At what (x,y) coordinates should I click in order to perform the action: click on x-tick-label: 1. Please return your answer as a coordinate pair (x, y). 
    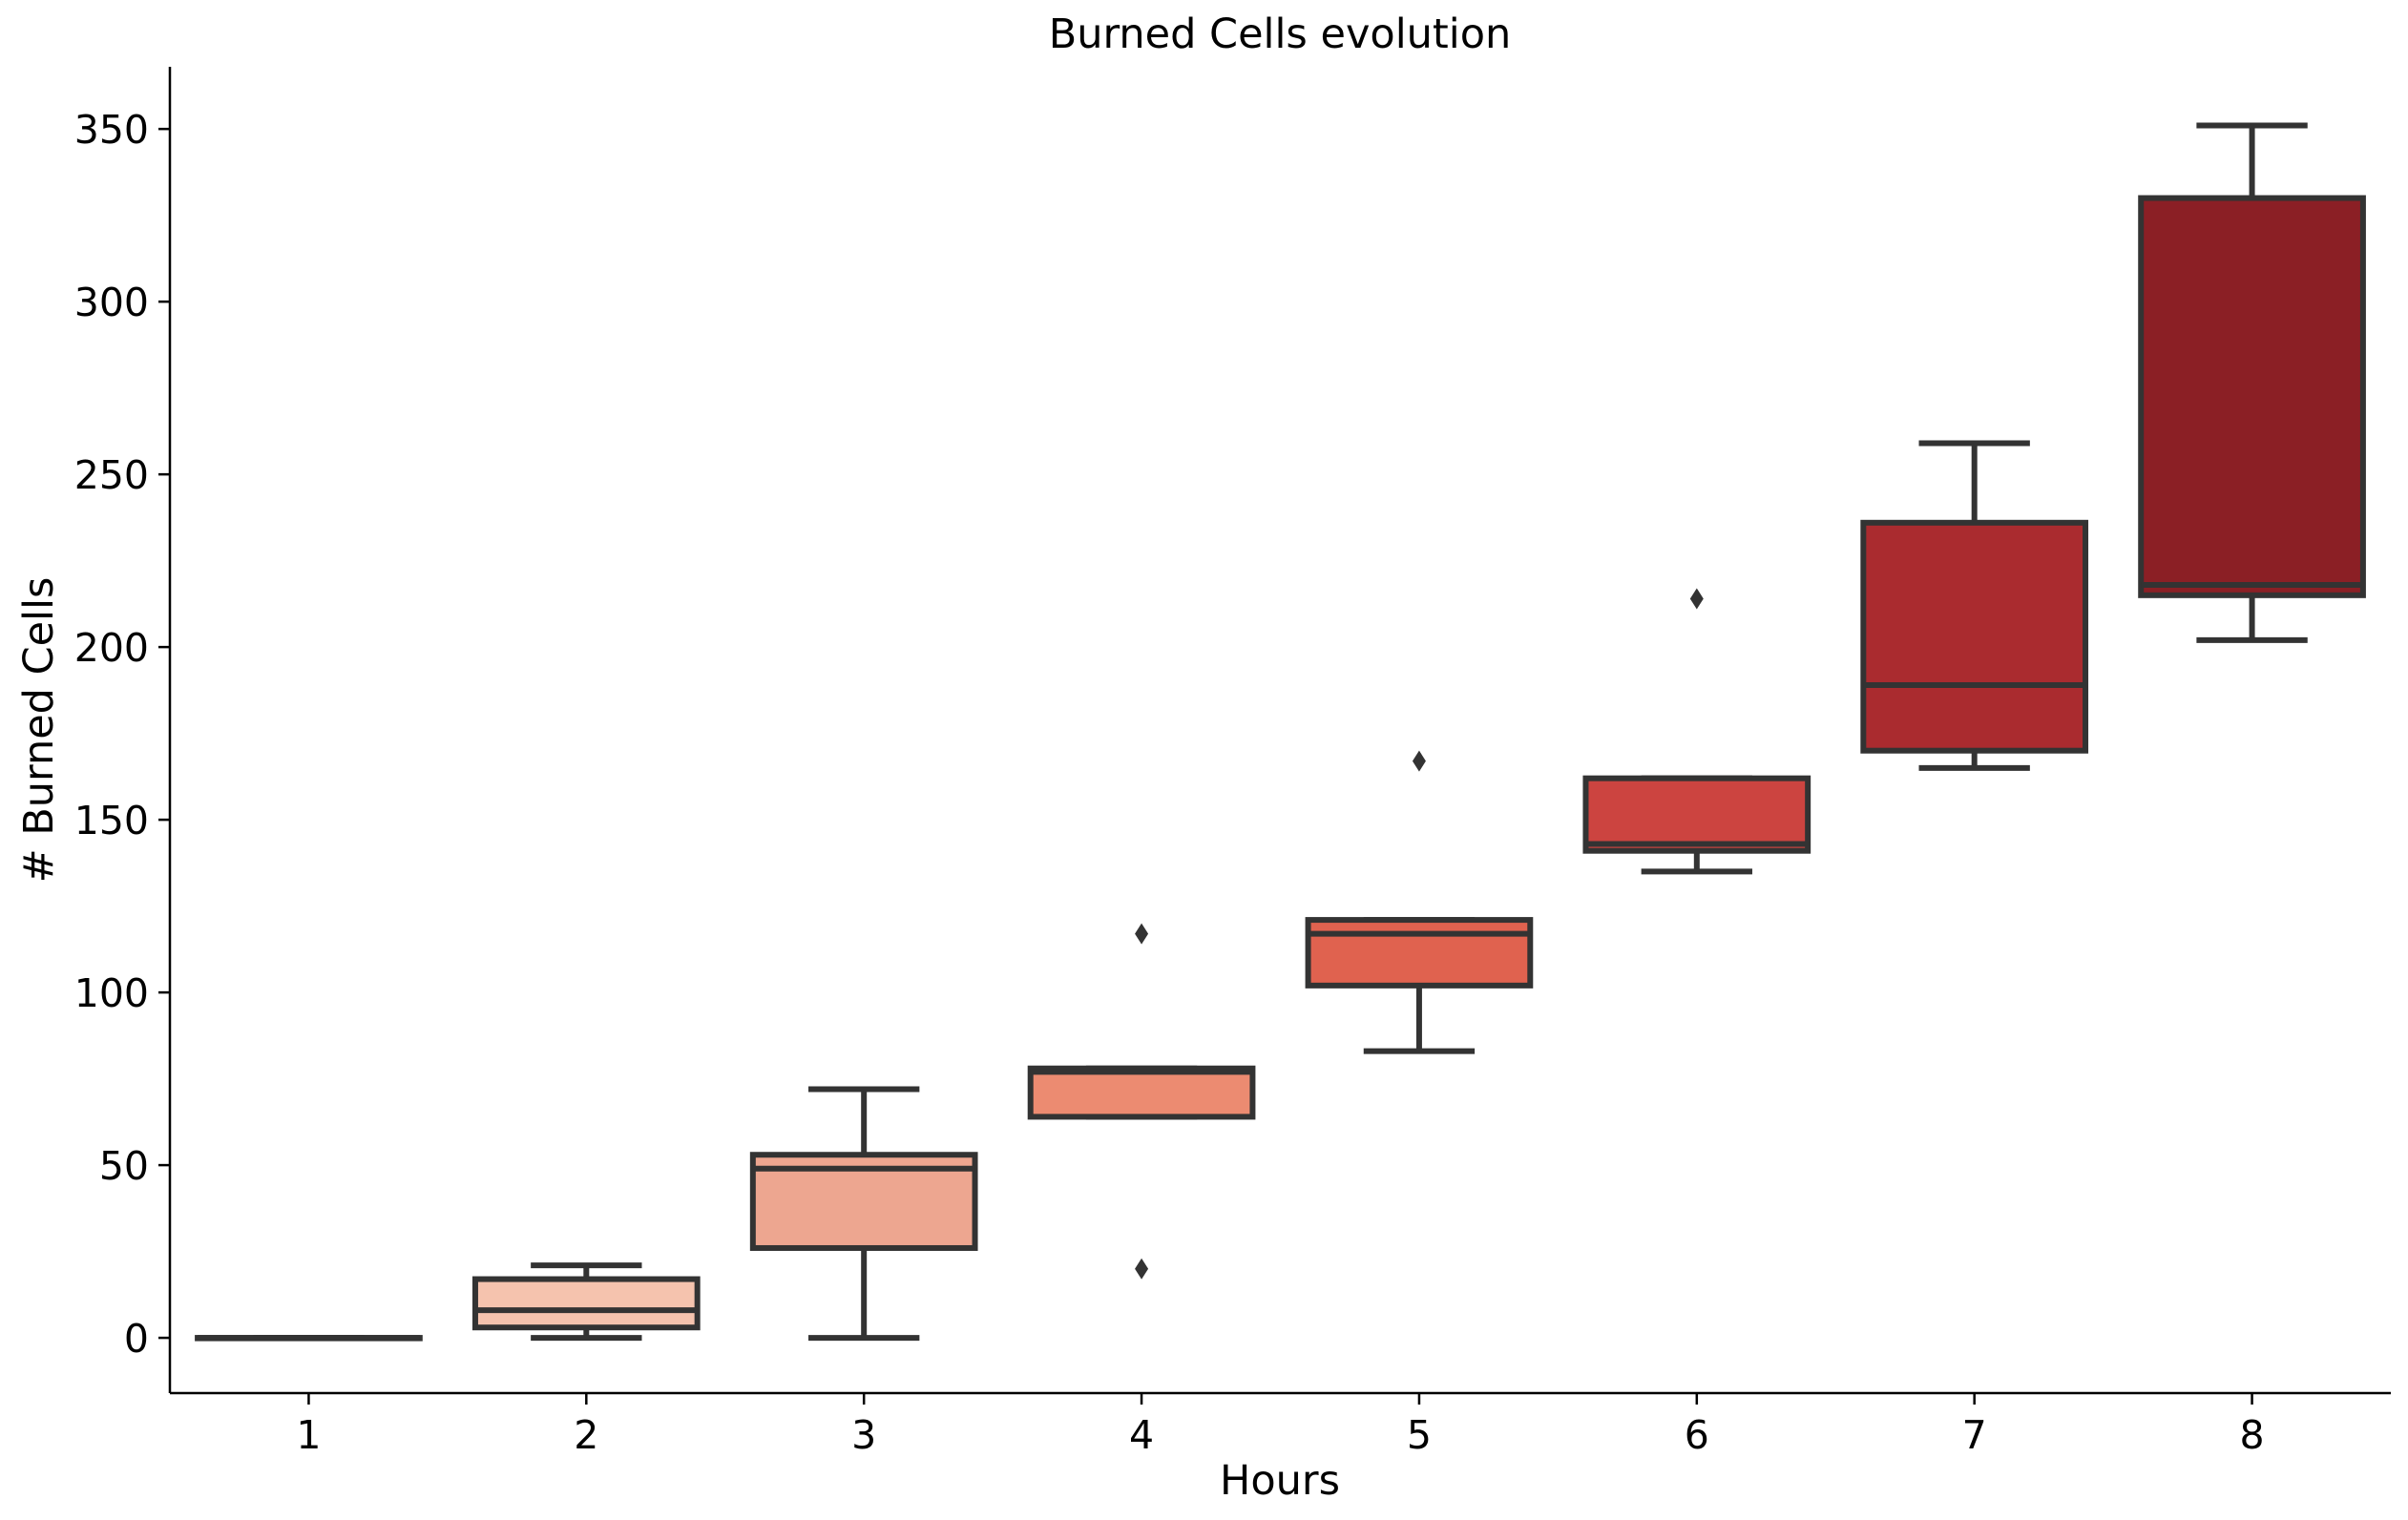
    Looking at the image, I should click on (308, 1435).